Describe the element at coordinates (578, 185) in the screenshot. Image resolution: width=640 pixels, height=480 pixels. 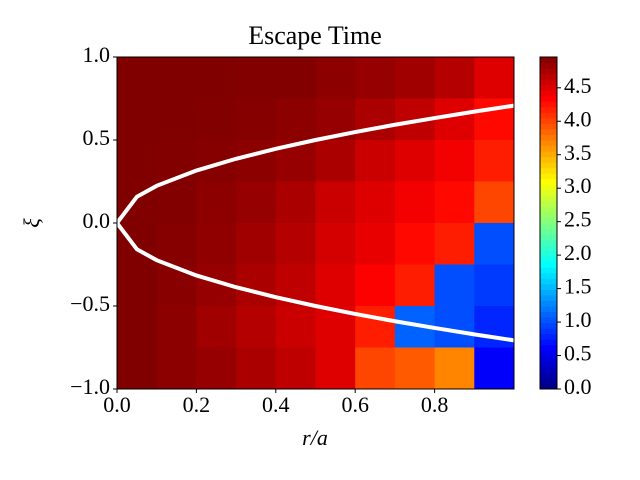
I see `colorbar-tick-label: 3.0` at that location.